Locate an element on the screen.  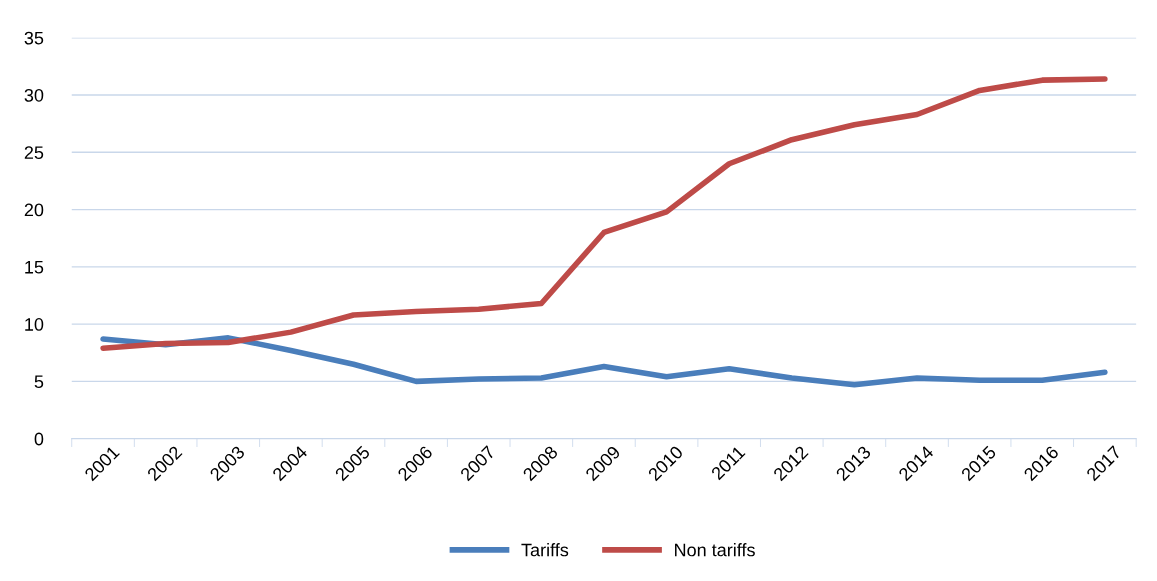
legend-label: Non tariffs is located at coordinates (715, 550).